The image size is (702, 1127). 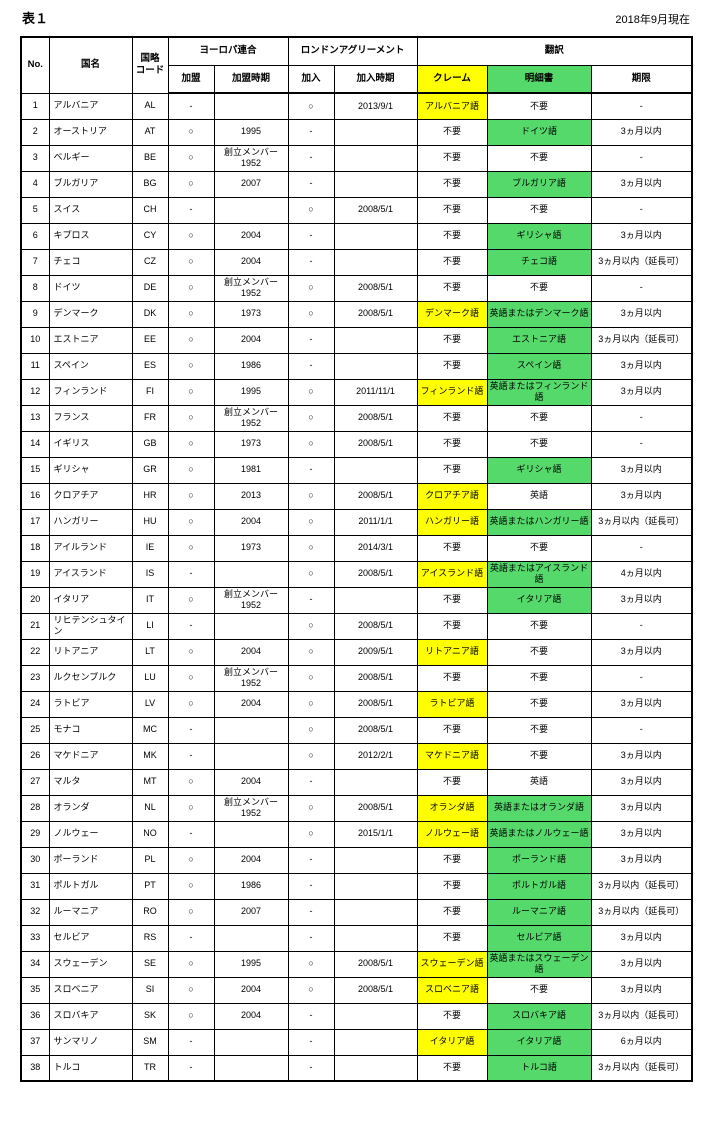 What do you see at coordinates (150, 262) in the screenshot?
I see `cell-country-code: CZ` at bounding box center [150, 262].